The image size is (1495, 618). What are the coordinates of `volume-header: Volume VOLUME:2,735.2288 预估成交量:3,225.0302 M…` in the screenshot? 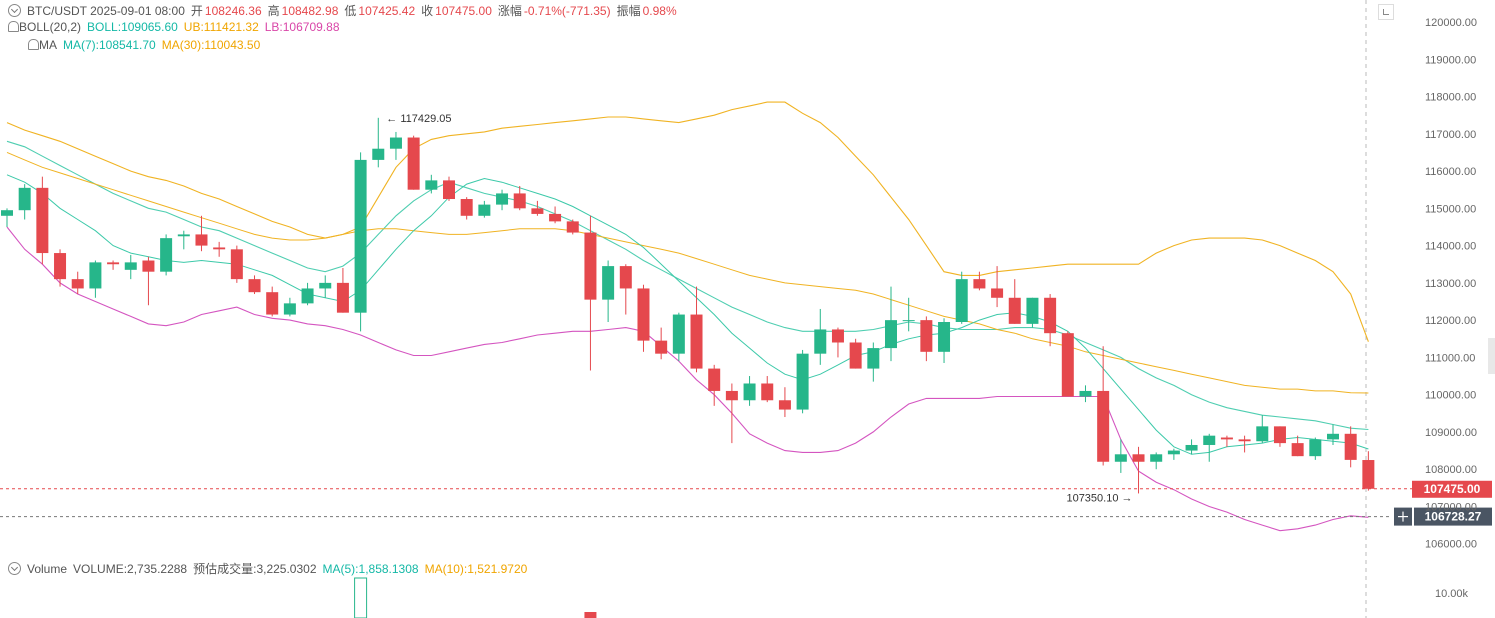 It's located at (270, 568).